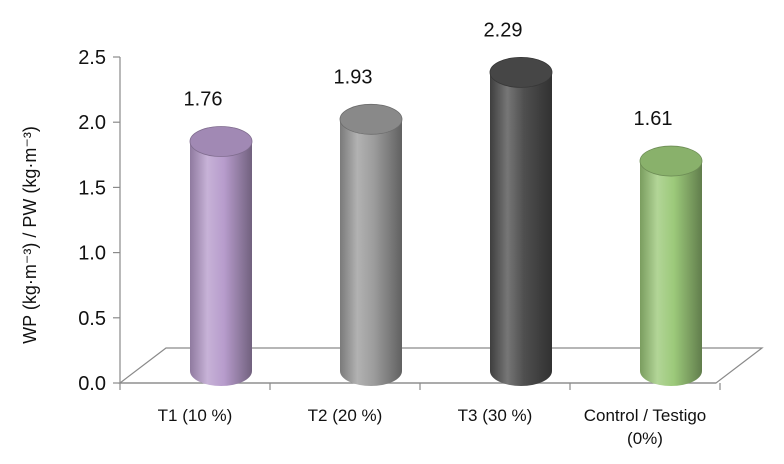  I want to click on y-tick-label: 0.5, so click(92, 319).